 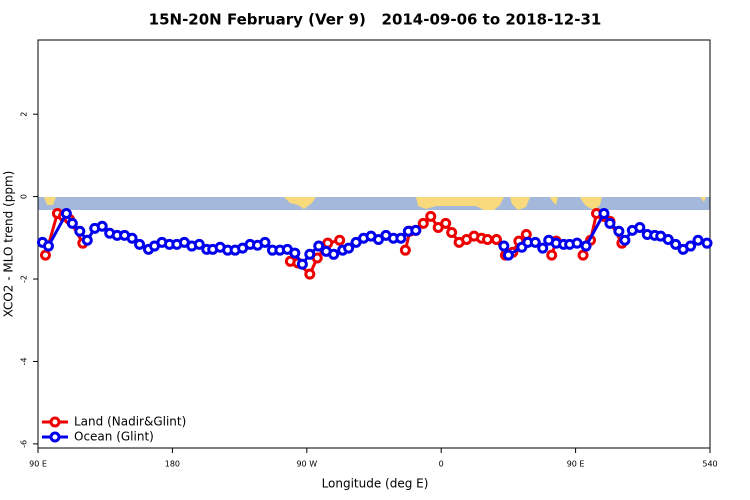 I want to click on y-tick-label: -2, so click(x=24, y=279).